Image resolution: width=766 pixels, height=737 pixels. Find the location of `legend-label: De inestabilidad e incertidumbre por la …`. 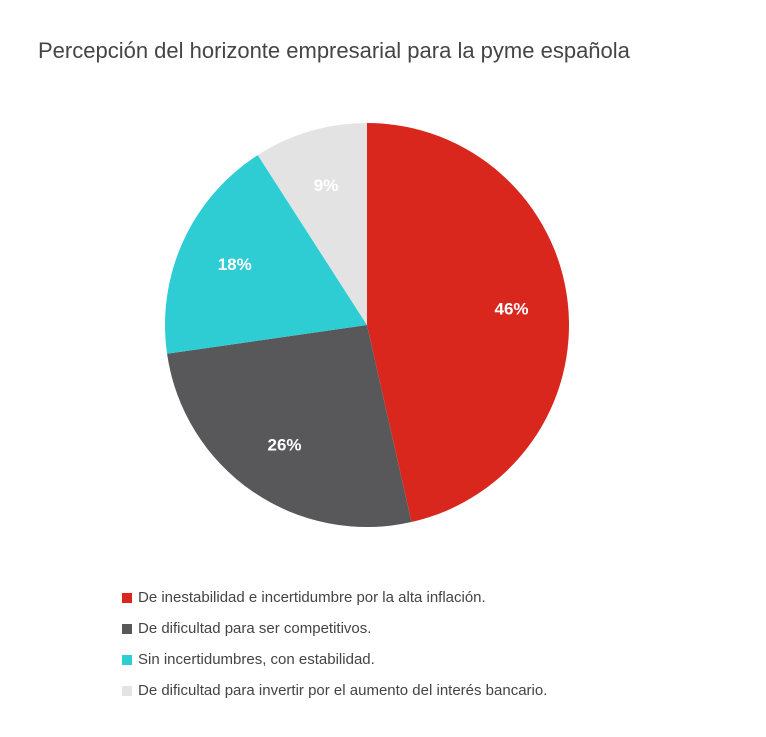

legend-label: De inestabilidad e incertidumbre por la … is located at coordinates (312, 597).